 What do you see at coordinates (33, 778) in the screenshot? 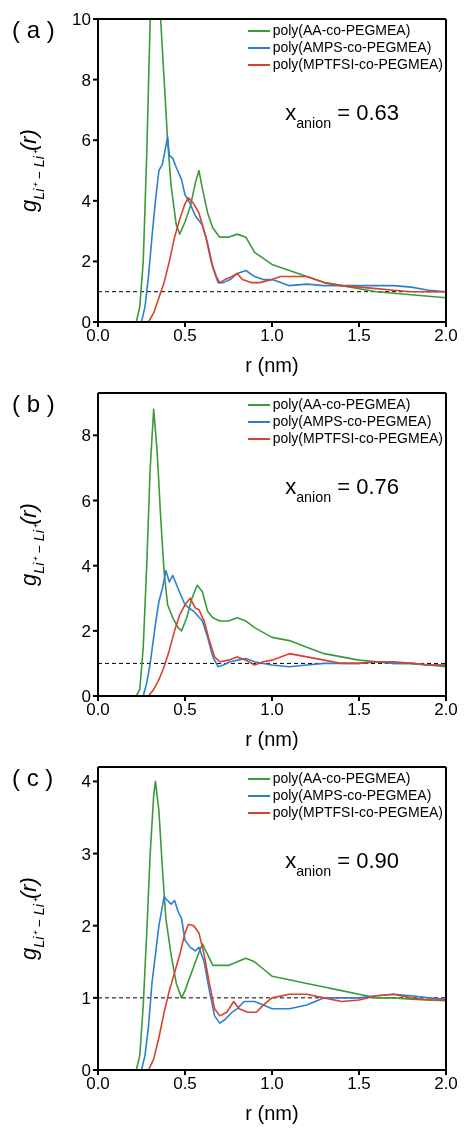
I see `chart-title: ( c )` at bounding box center [33, 778].